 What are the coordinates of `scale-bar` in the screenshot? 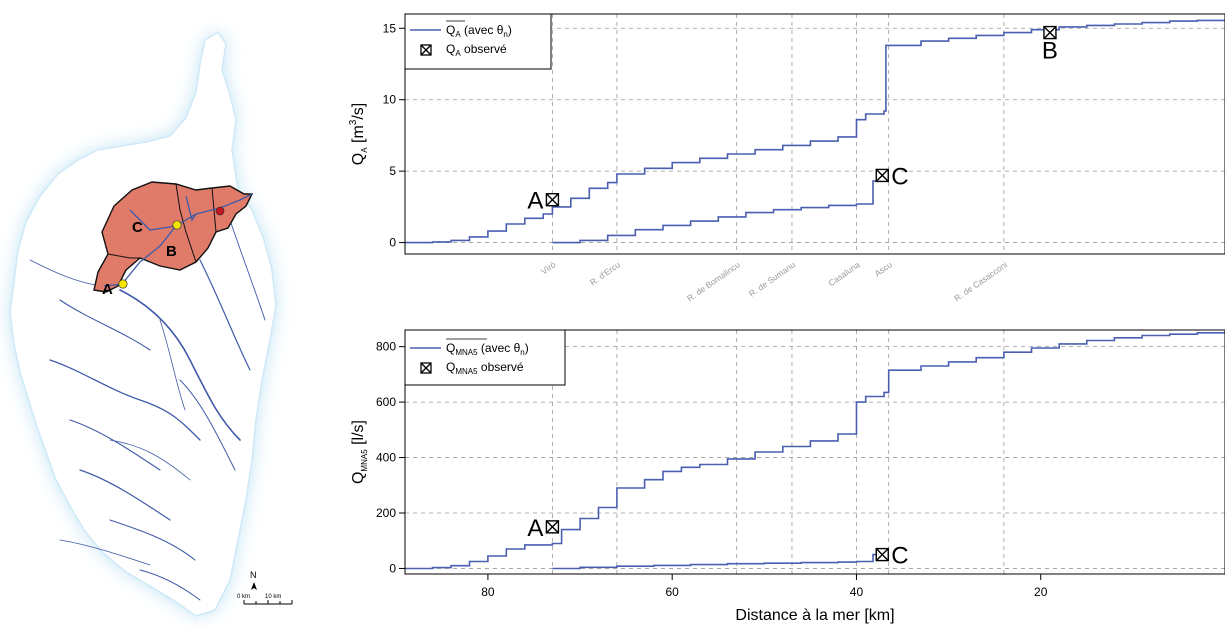 It's located at (268, 602).